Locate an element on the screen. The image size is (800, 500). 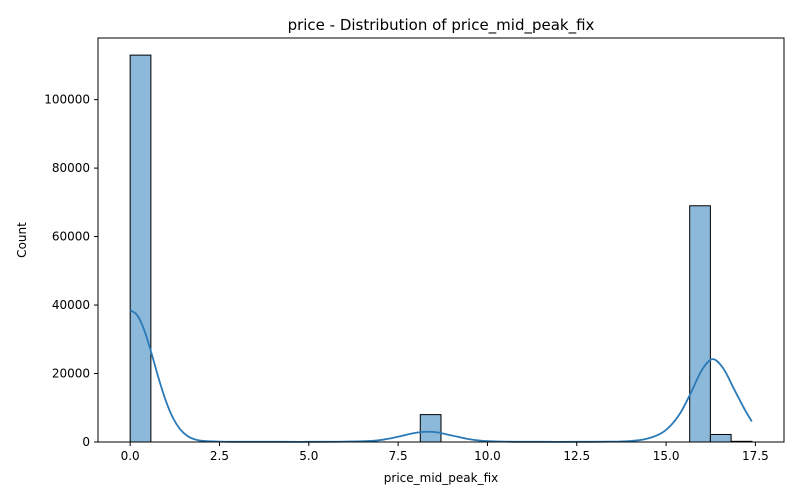
x-ticks-layer: 0.0 2.5 5.0 7.5 10.0 12.5 15.0 17.5 is located at coordinates (445, 452).